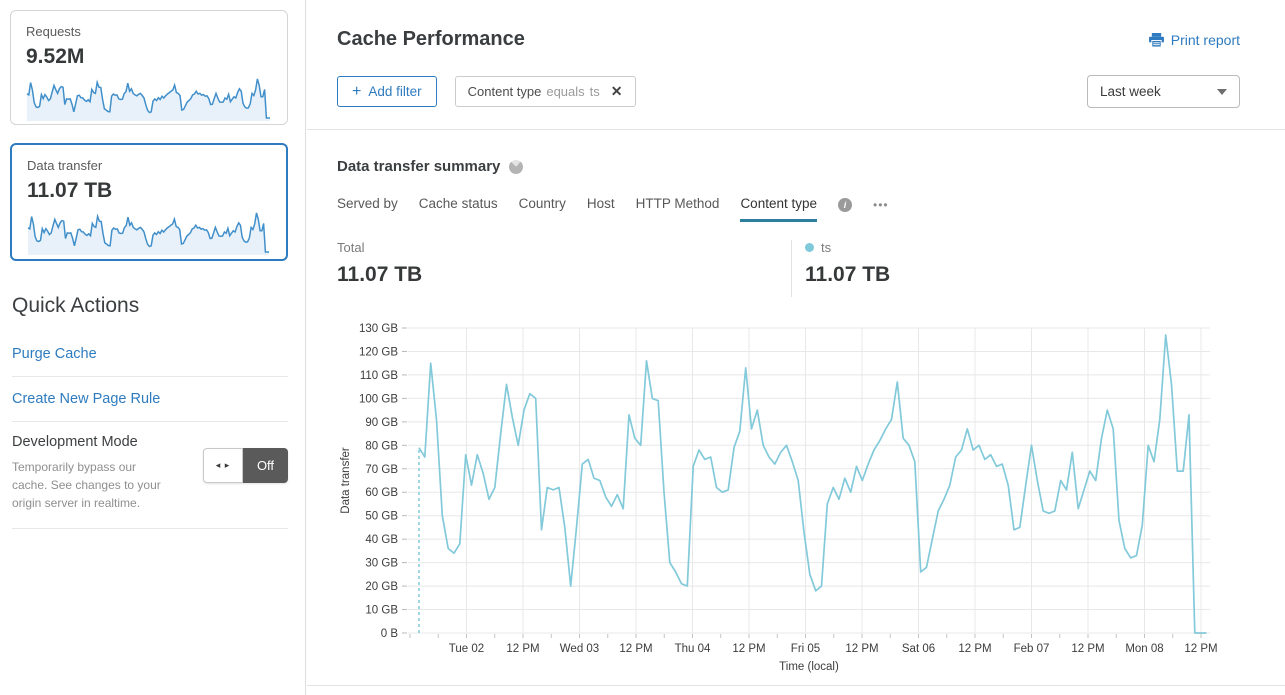  What do you see at coordinates (1156, 40) in the screenshot?
I see `printer-icon` at bounding box center [1156, 40].